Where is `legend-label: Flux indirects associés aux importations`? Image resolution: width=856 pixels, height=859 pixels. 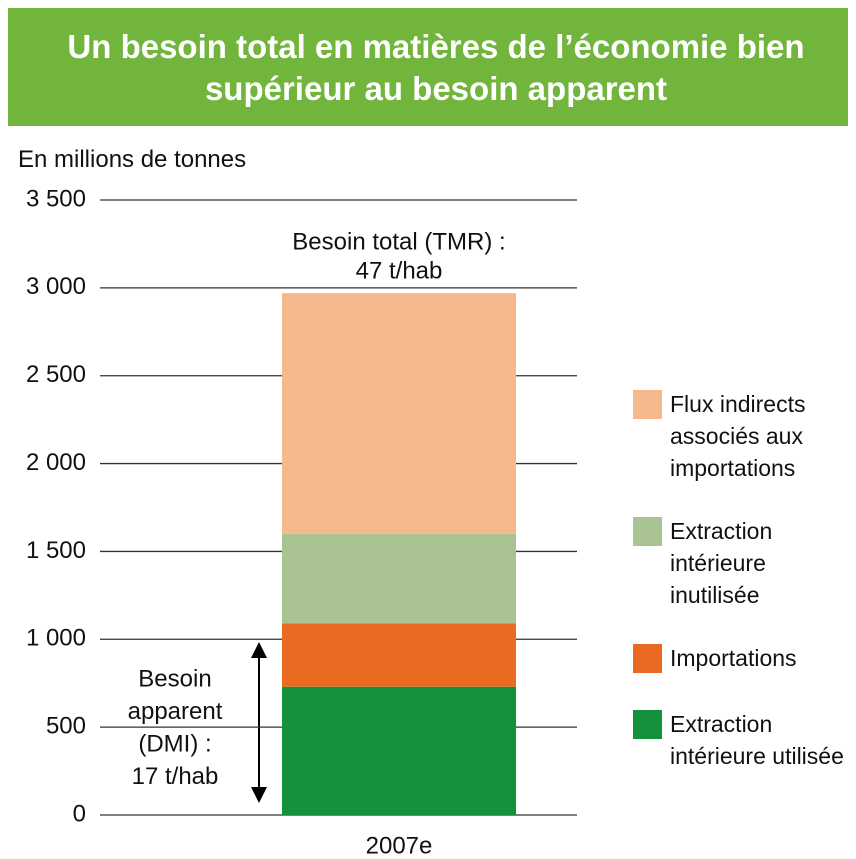 legend-label: Flux indirects associés aux importations is located at coordinates (738, 436).